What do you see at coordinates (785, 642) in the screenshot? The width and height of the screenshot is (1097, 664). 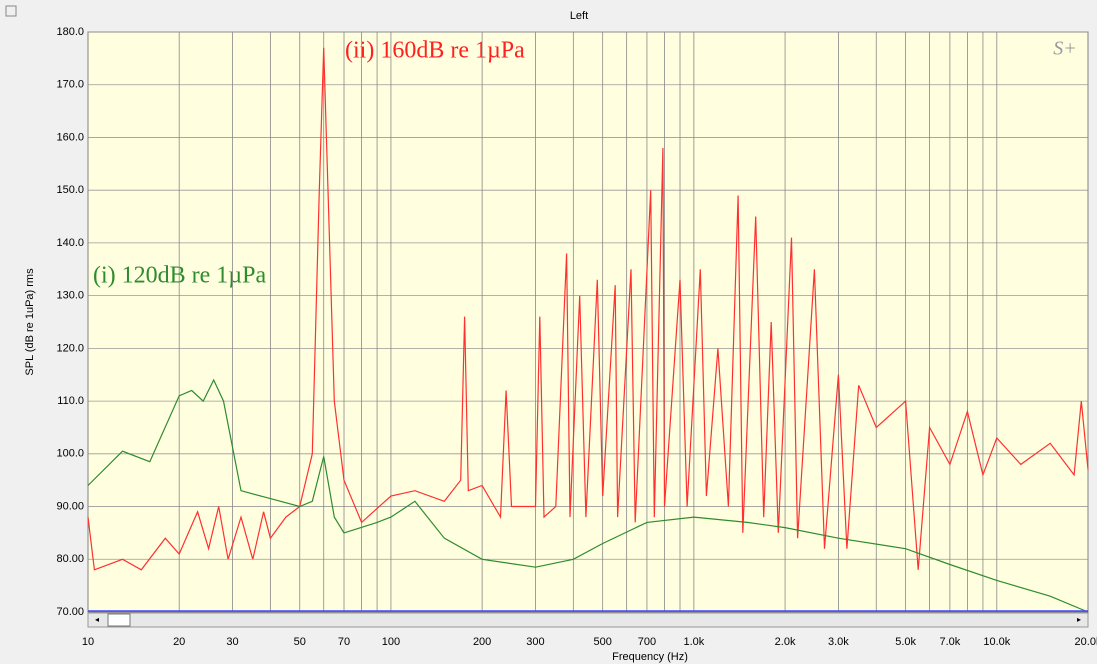 I see `x-tick-label: 2.0k` at bounding box center [785, 642].